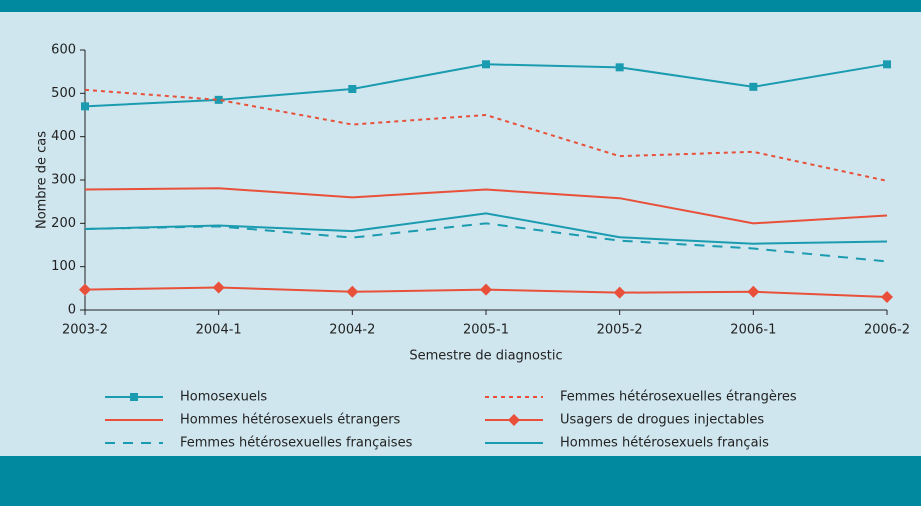 The width and height of the screenshot is (921, 506). Describe the element at coordinates (85, 330) in the screenshot. I see `x-tick-label: 2003-2` at that location.